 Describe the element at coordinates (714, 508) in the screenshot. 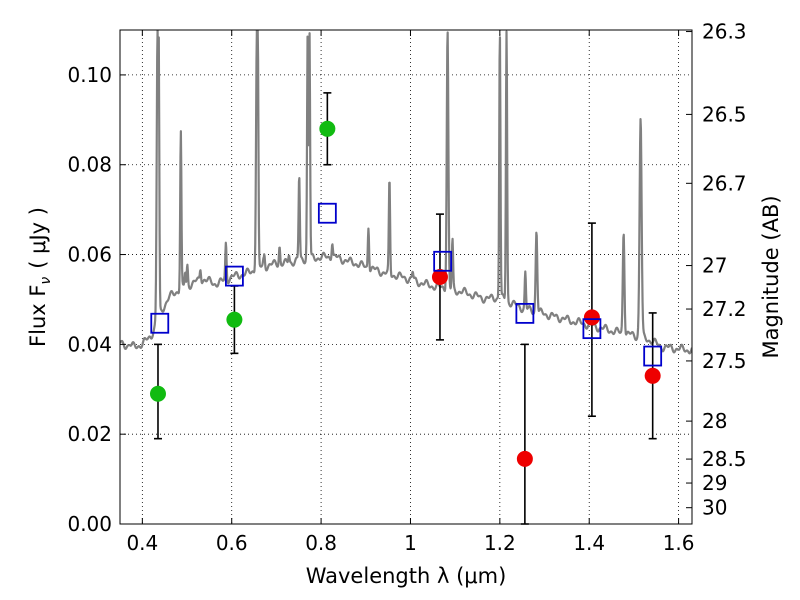

I see `mag-tick-label: 30` at that location.